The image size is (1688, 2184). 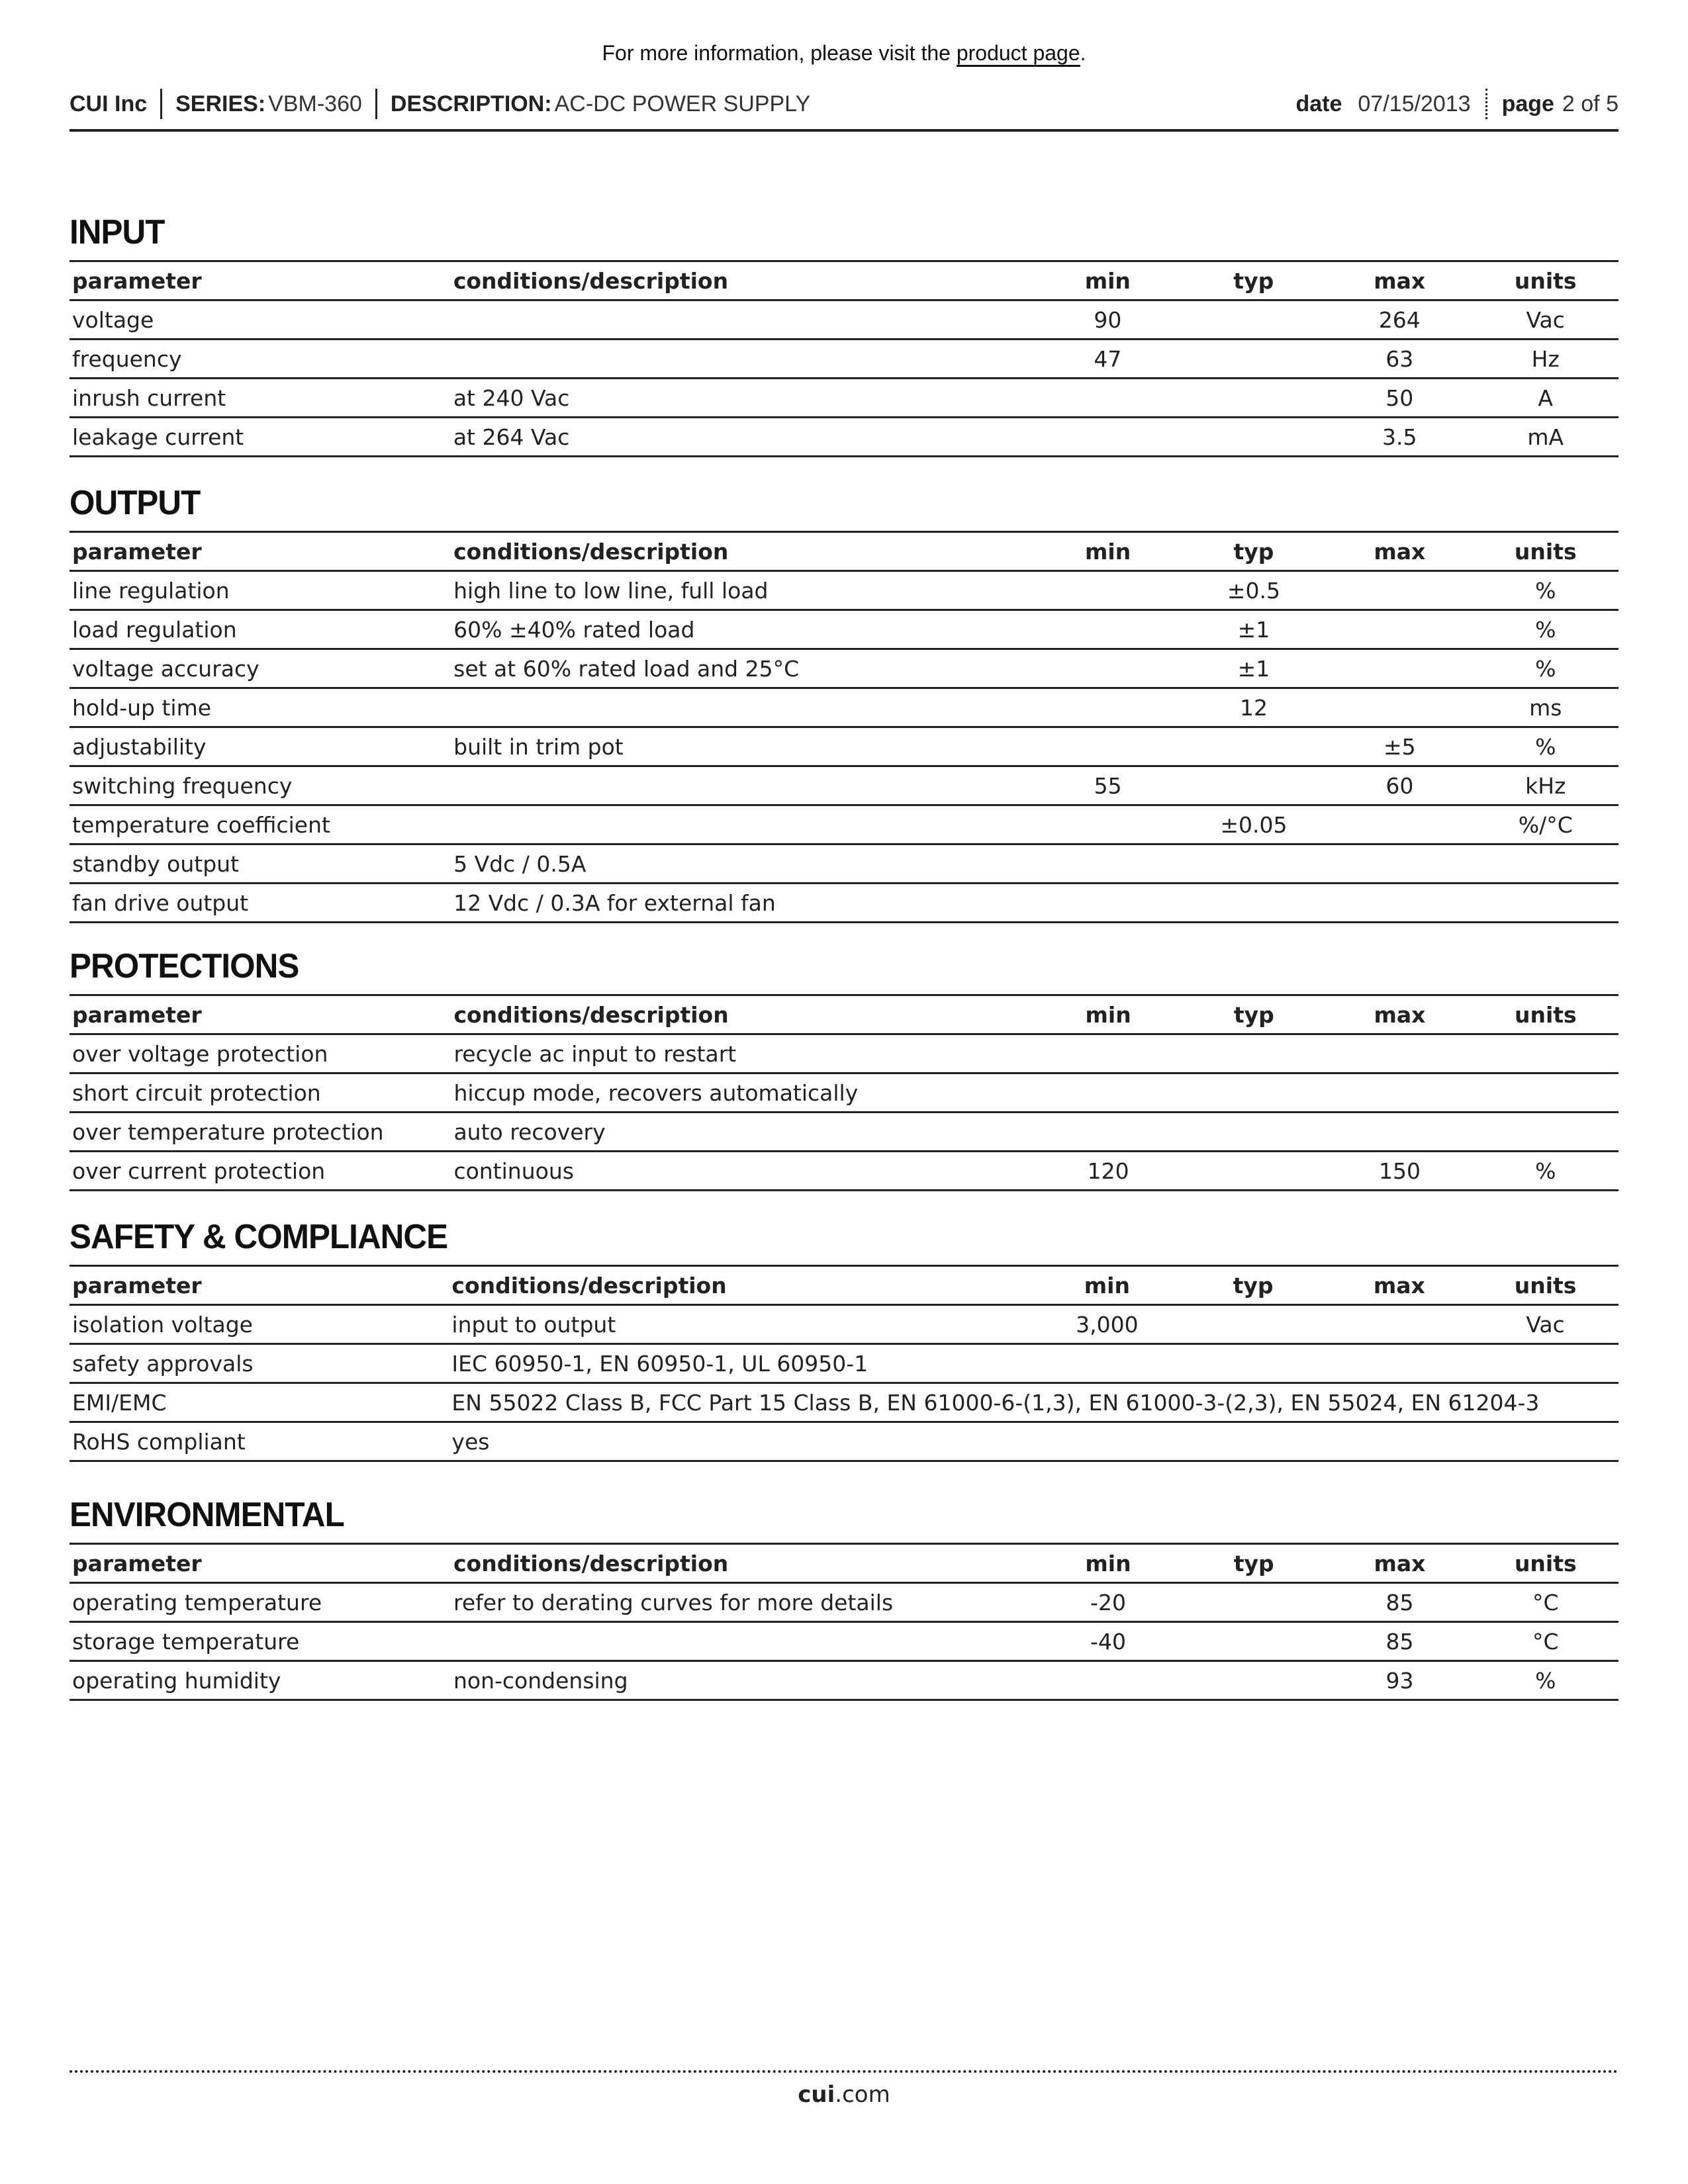 I want to click on product-page-link: product page, so click(x=1018, y=54).